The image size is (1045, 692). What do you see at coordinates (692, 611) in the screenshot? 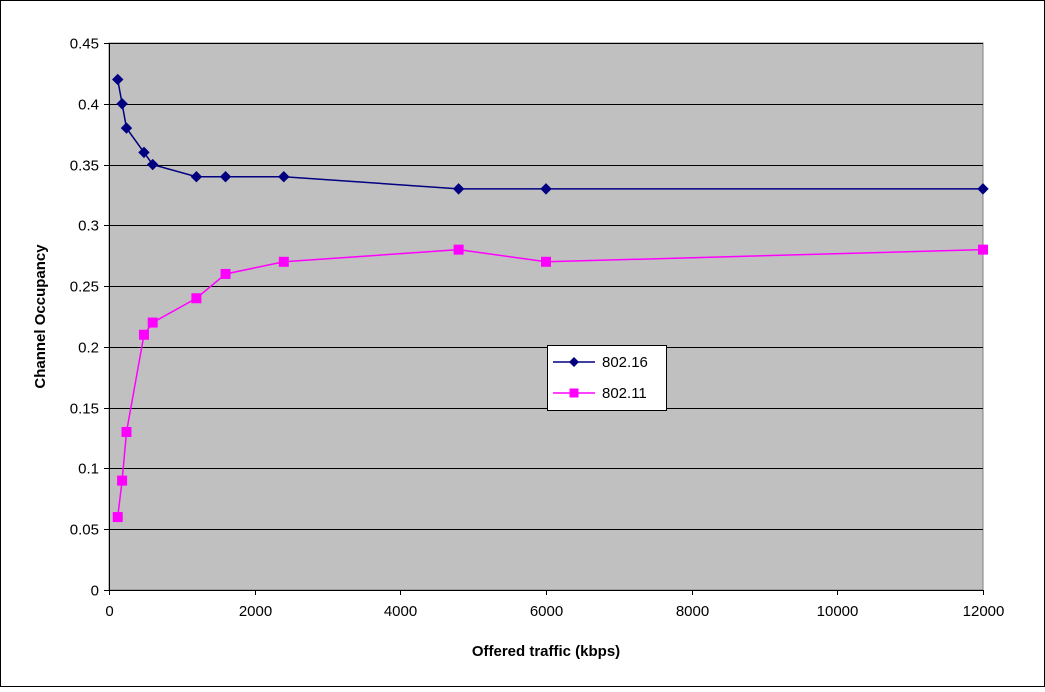
I see `x-tick-label-4: 8000` at bounding box center [692, 611].